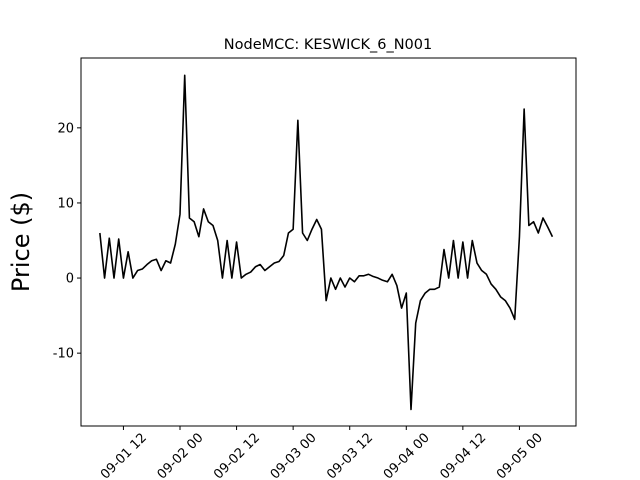 The height and width of the screenshot is (480, 640). Describe the element at coordinates (65, 128) in the screenshot. I see `y-tick-label: 20` at that location.